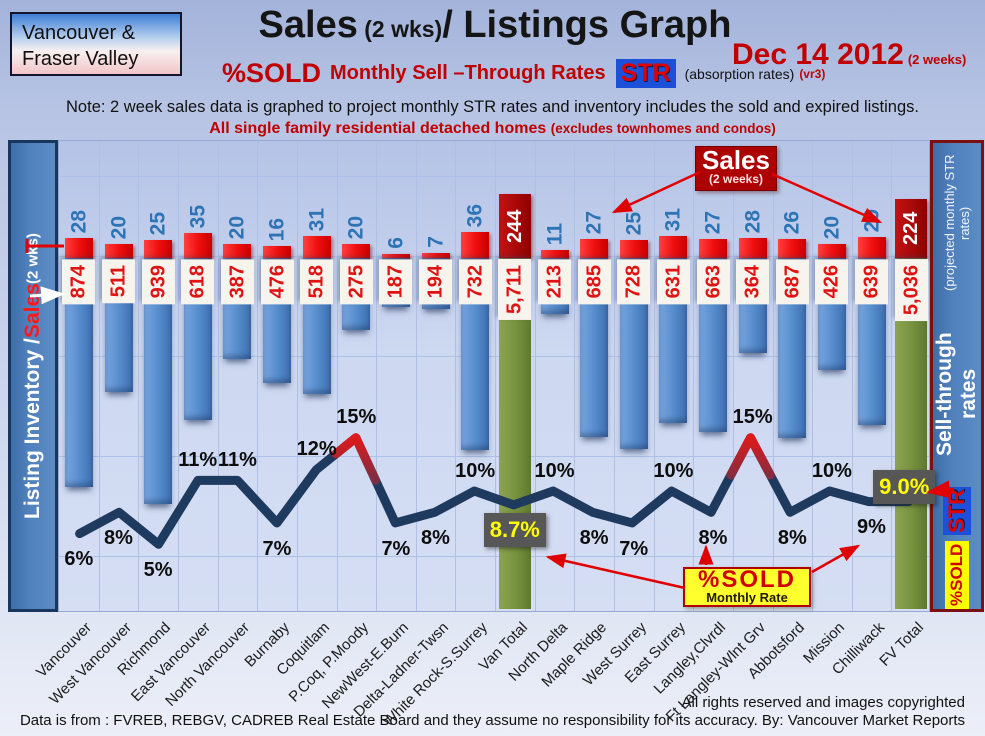 This screenshot has height=736, width=985. I want to click on inventory-count-label: 213, so click(554, 282).